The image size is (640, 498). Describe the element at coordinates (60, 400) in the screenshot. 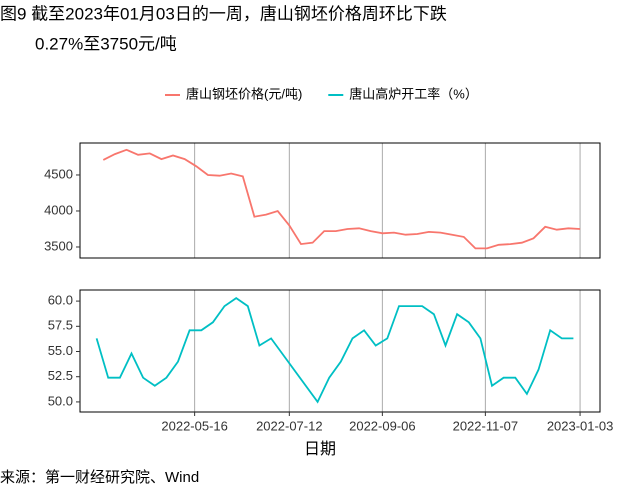

I see `y-tick-label: 50.0` at that location.